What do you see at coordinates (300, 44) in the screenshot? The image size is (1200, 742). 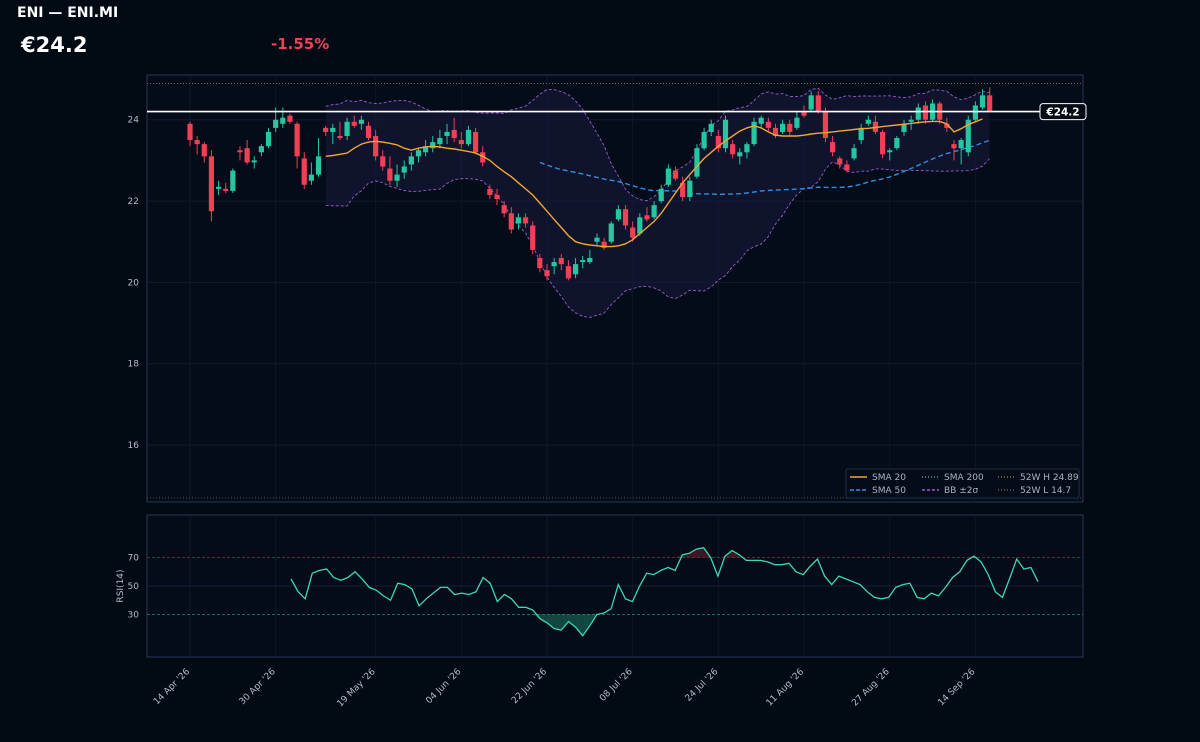 I see `price-change: -1.55%` at bounding box center [300, 44].